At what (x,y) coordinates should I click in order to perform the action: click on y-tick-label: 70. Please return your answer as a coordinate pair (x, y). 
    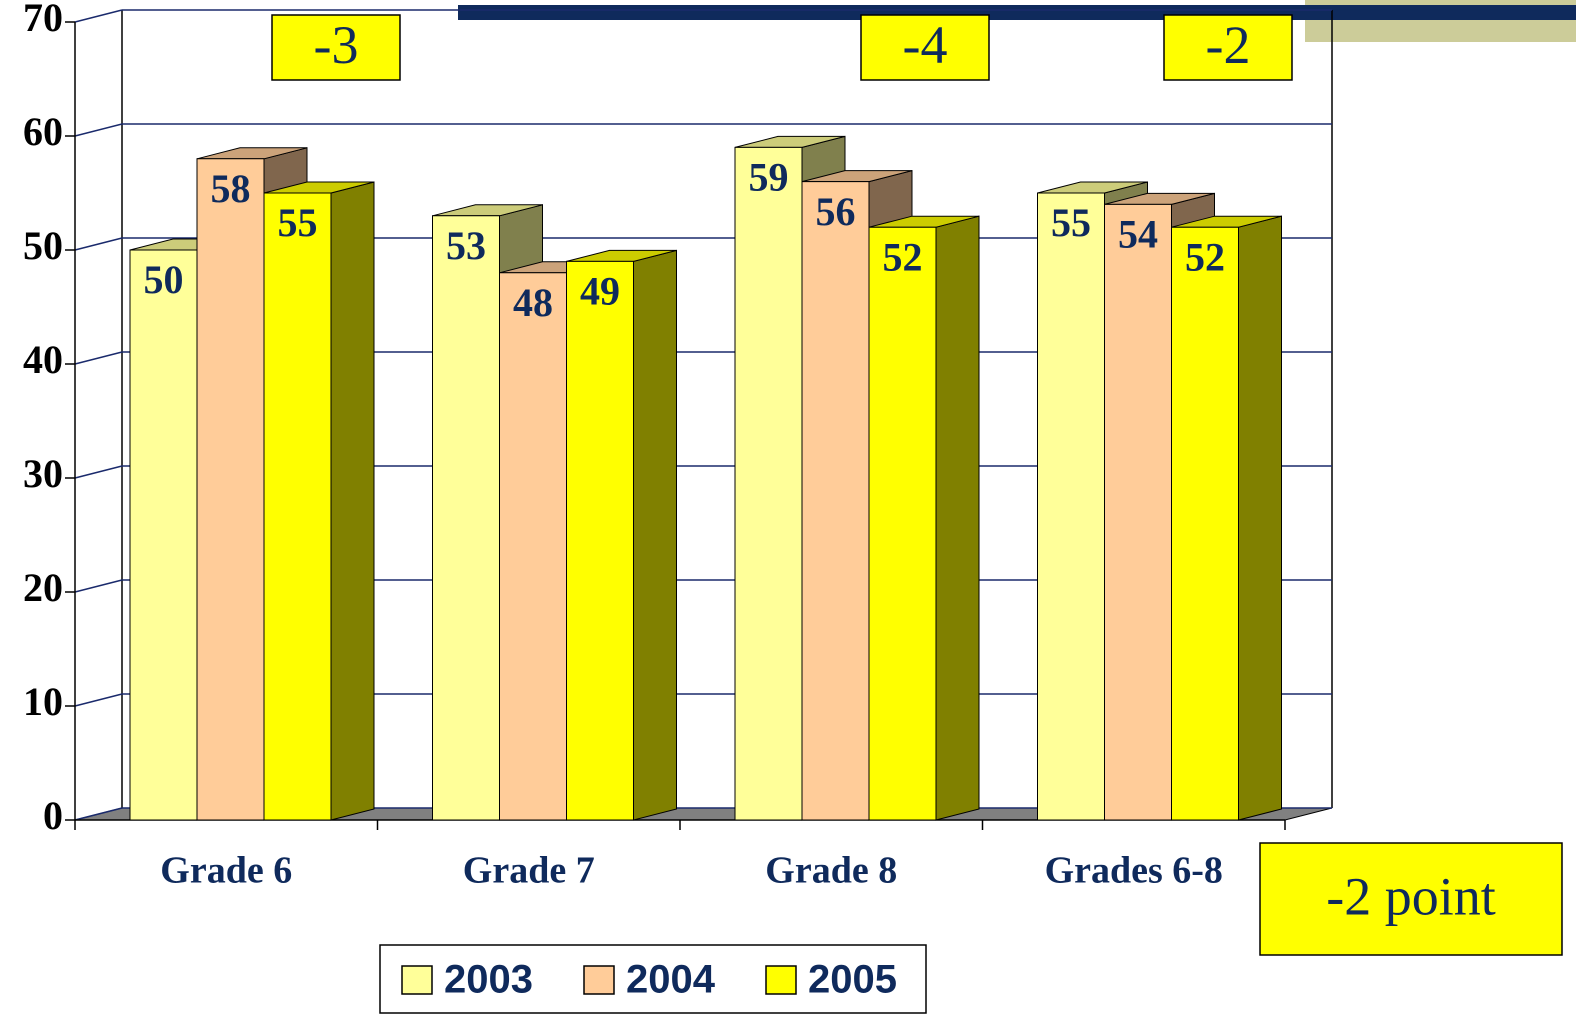
    Looking at the image, I should click on (43, 20).